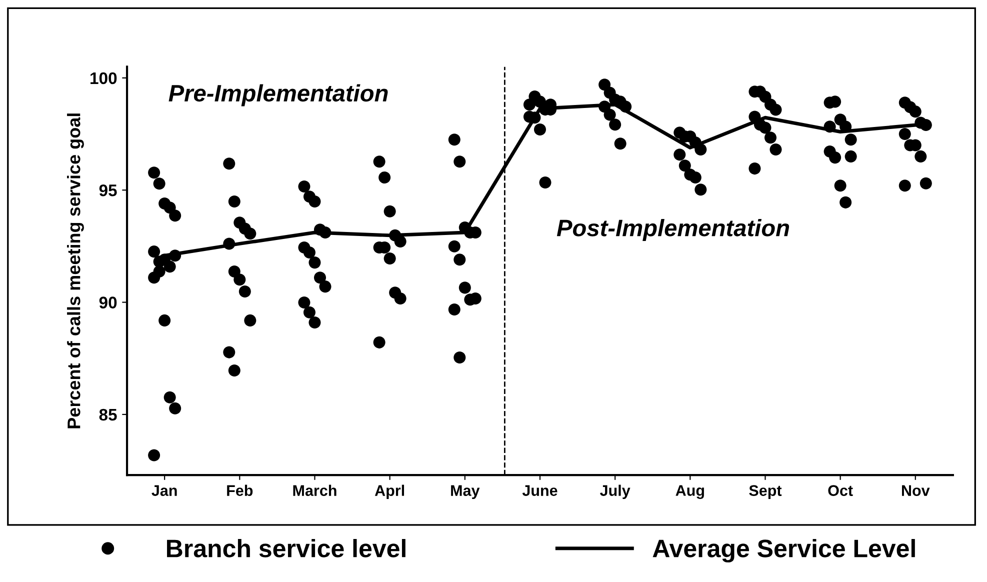 This screenshot has width=987, height=582. I want to click on y-axis-title: Percent of calls meeting service goal, so click(75, 271).